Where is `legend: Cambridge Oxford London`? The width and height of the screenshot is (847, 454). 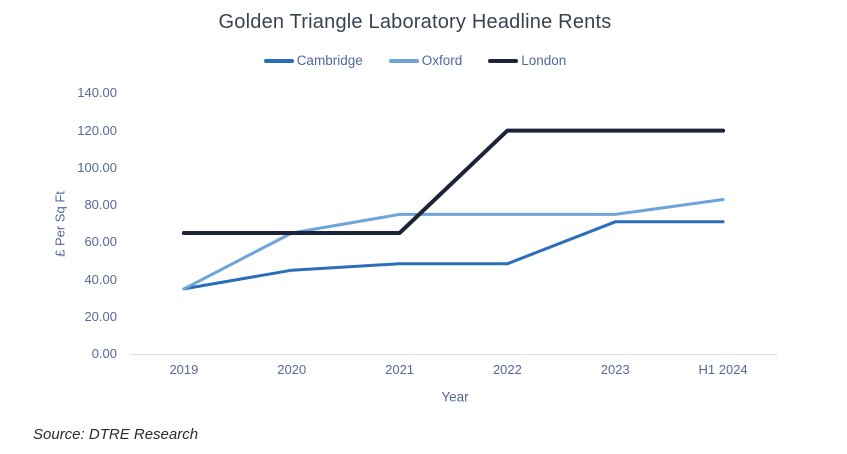 legend: Cambridge Oxford London is located at coordinates (415, 60).